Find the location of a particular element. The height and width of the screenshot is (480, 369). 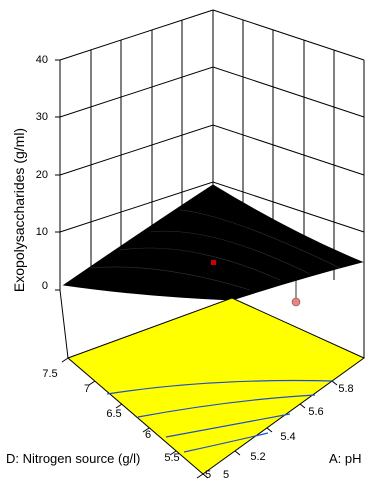

back-top-right-edge is located at coordinates (288, 35).